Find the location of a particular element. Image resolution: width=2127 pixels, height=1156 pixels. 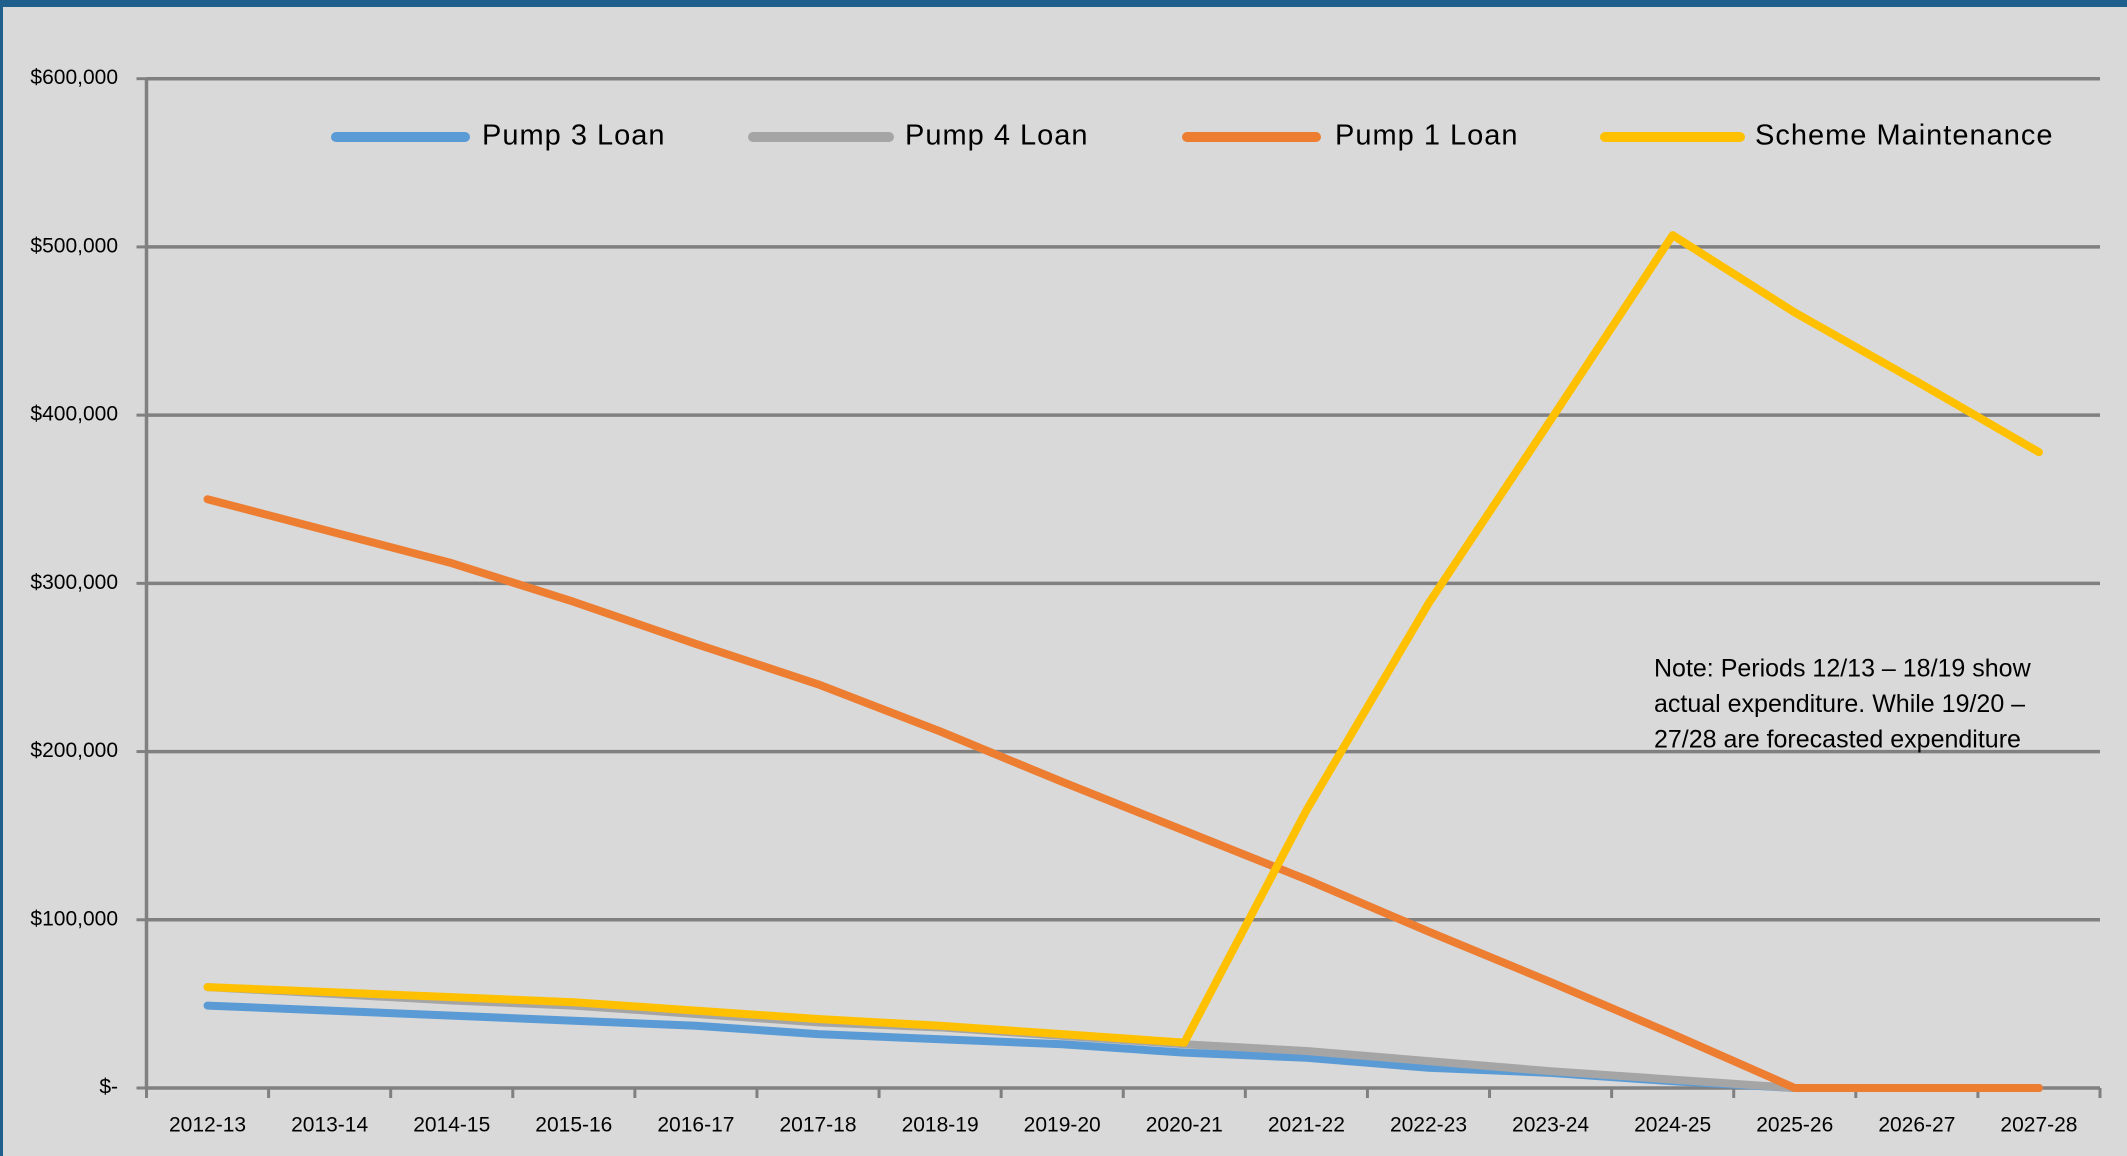

annotation: actual expenditure. While 19/20 – is located at coordinates (1839, 704).